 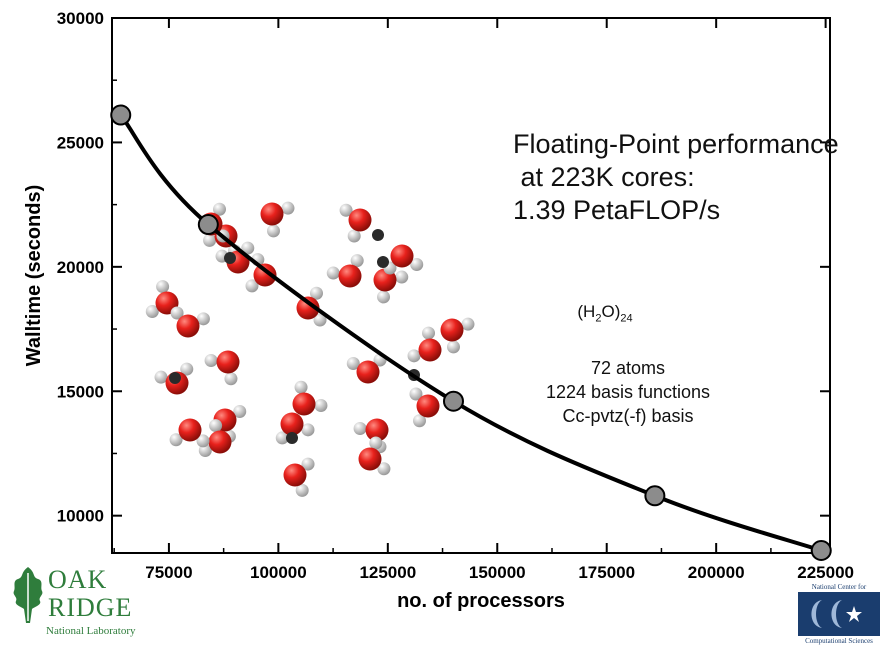 I want to click on annotation-line: at 223K cores:, so click(x=604, y=177).